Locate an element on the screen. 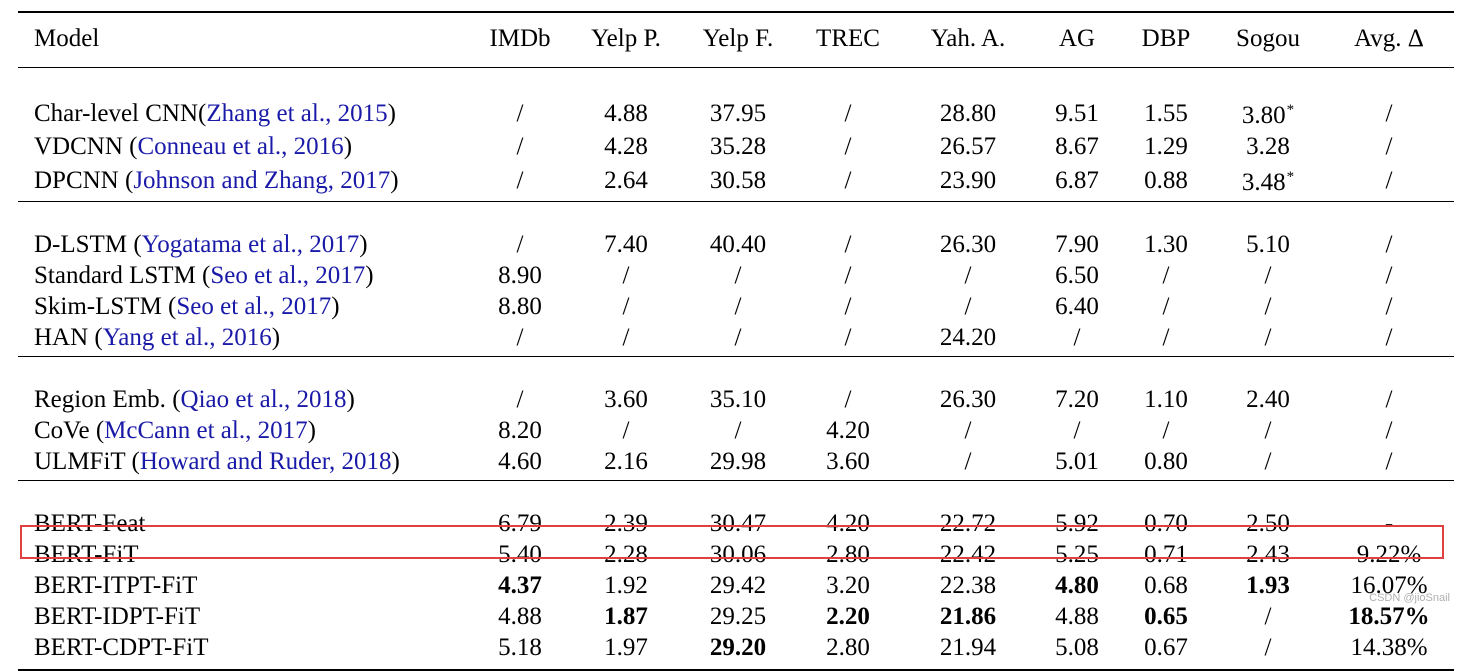 This screenshot has width=1460, height=671. value: 7.90 is located at coordinates (1077, 244).